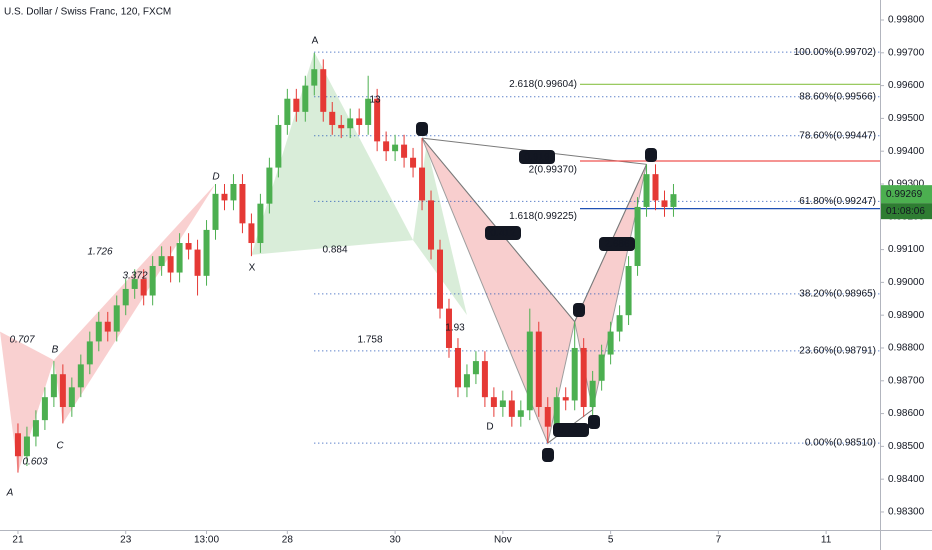  Describe the element at coordinates (206, 540) in the screenshot. I see `x-tick-label: 13:00` at that location.